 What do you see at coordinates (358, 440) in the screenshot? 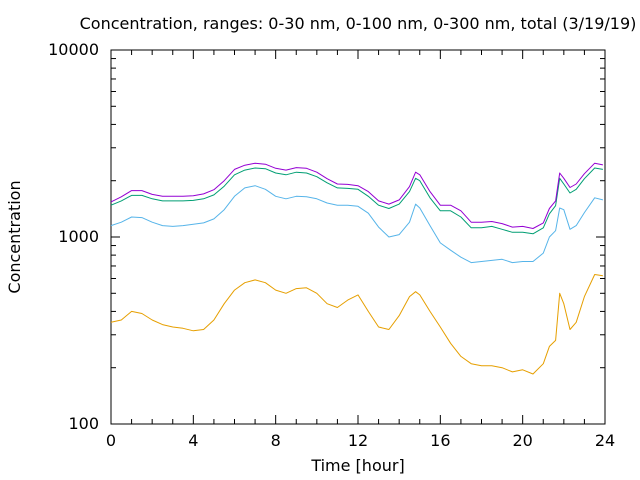
I see `x-tick-label: 12` at bounding box center [358, 440].